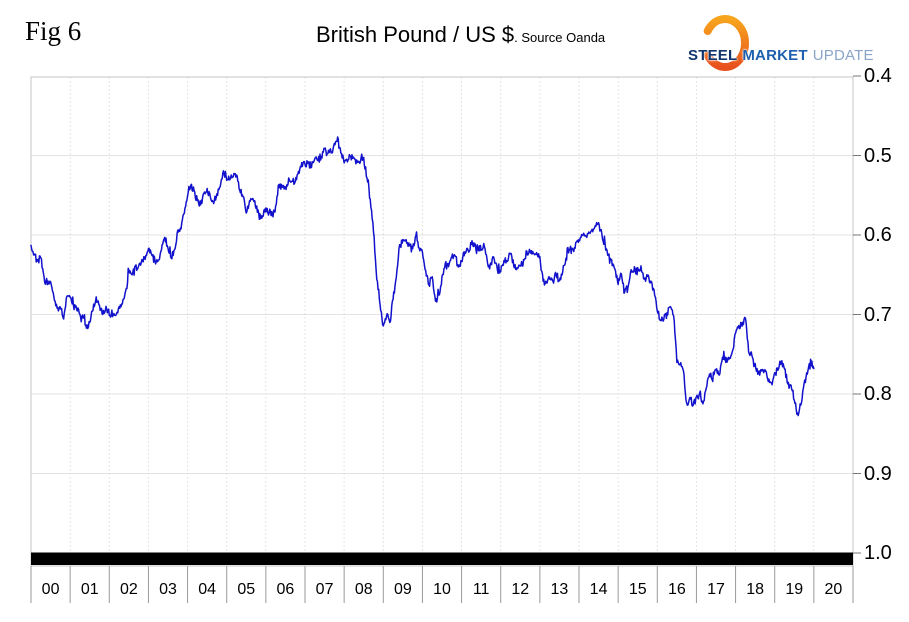 Image resolution: width=909 pixels, height=622 pixels. What do you see at coordinates (637, 589) in the screenshot?
I see `x-axis-label: 15` at bounding box center [637, 589].